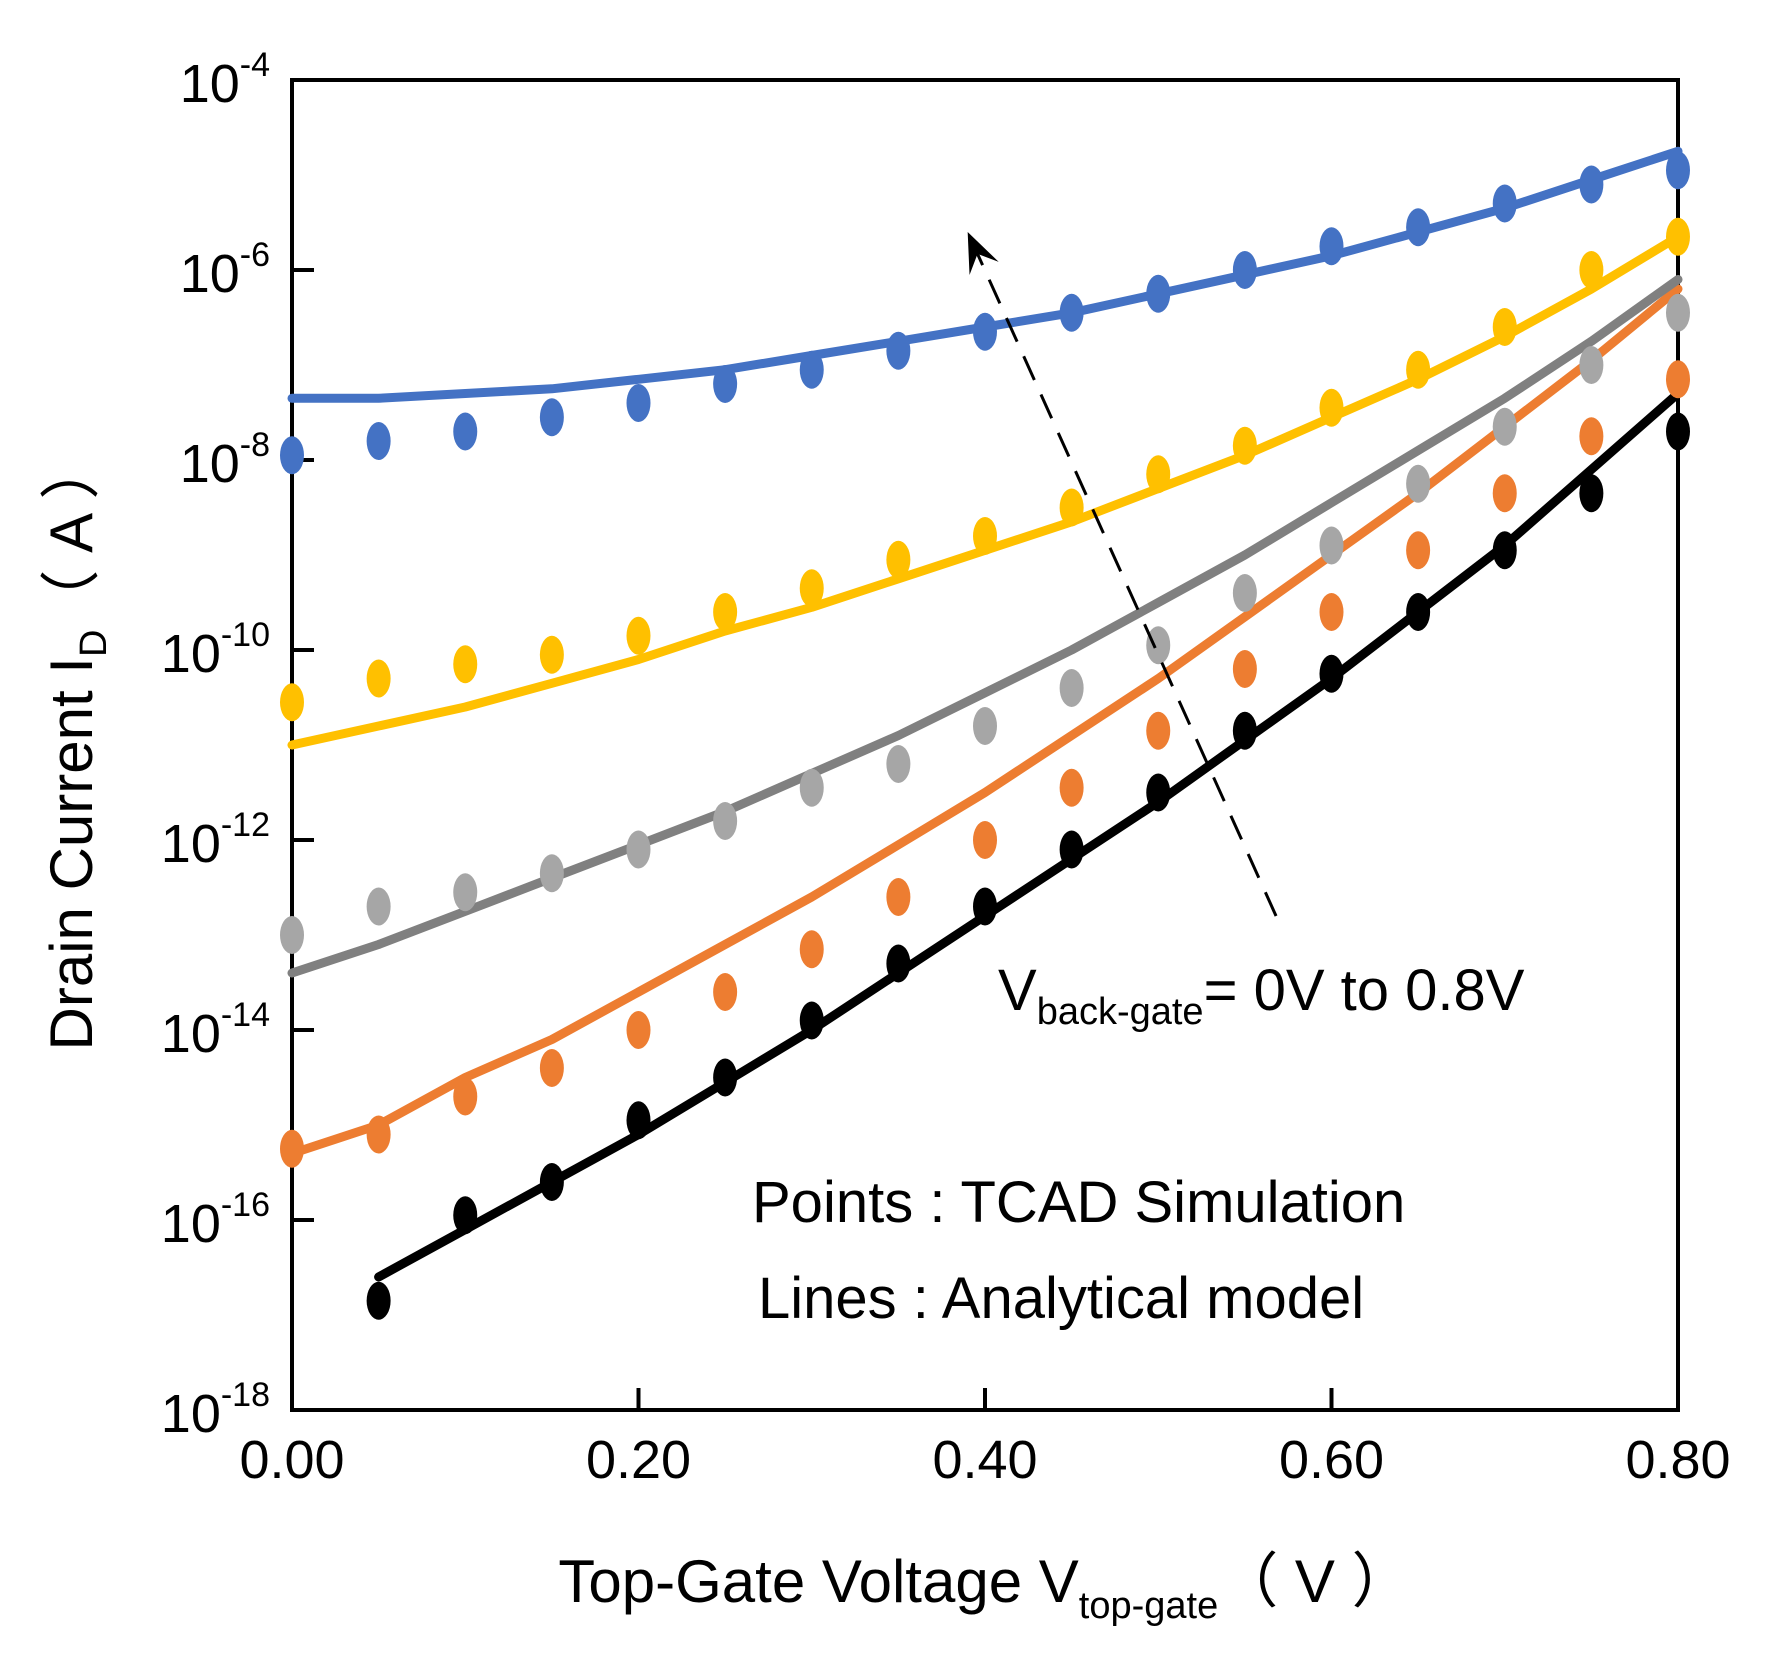  I want to click on y-tick-exponent: -6, so click(255, 255).